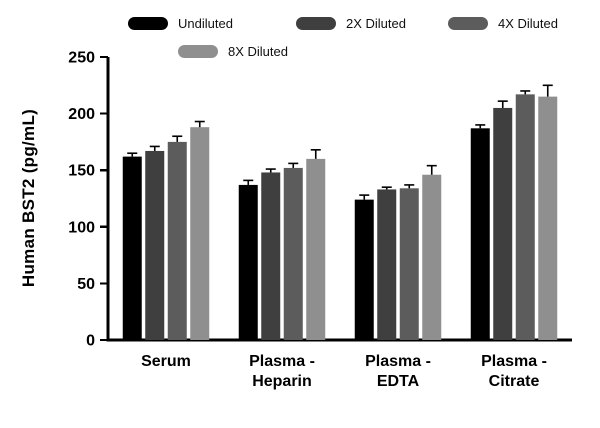 This screenshot has width=600, height=428. Describe the element at coordinates (376, 23) in the screenshot. I see `legend-label: 2X Diluted` at that location.